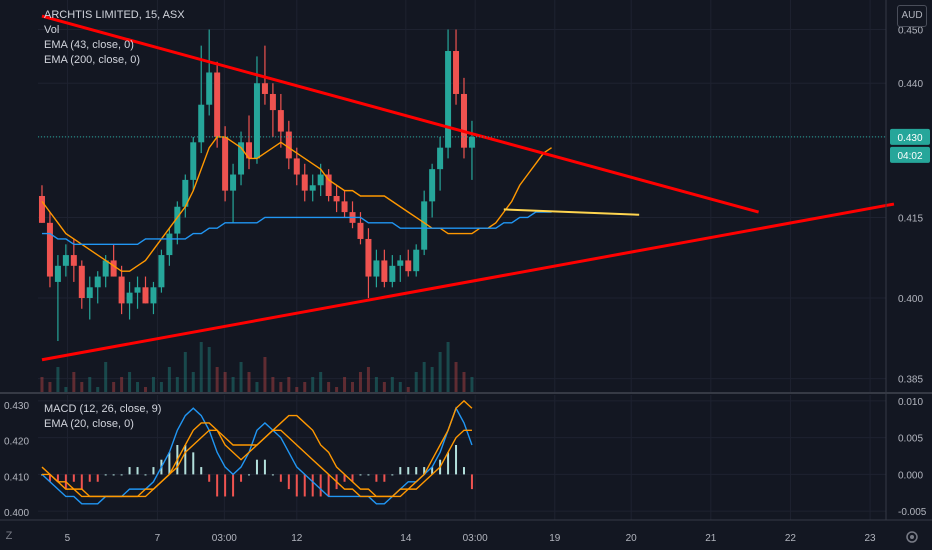  Describe the element at coordinates (296, 228) in the screenshot. I see `ema-line` at that location.